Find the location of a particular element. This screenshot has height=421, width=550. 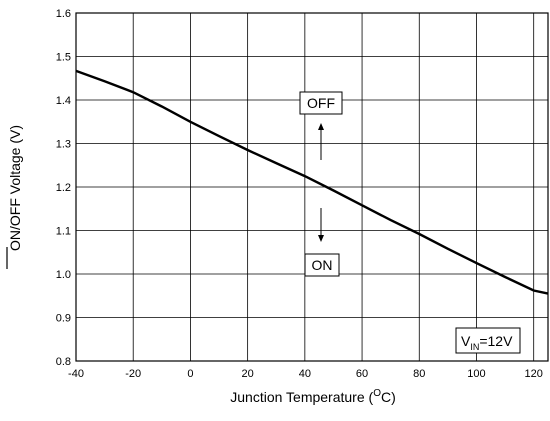

x-tick-label: 120 is located at coordinates (534, 374).